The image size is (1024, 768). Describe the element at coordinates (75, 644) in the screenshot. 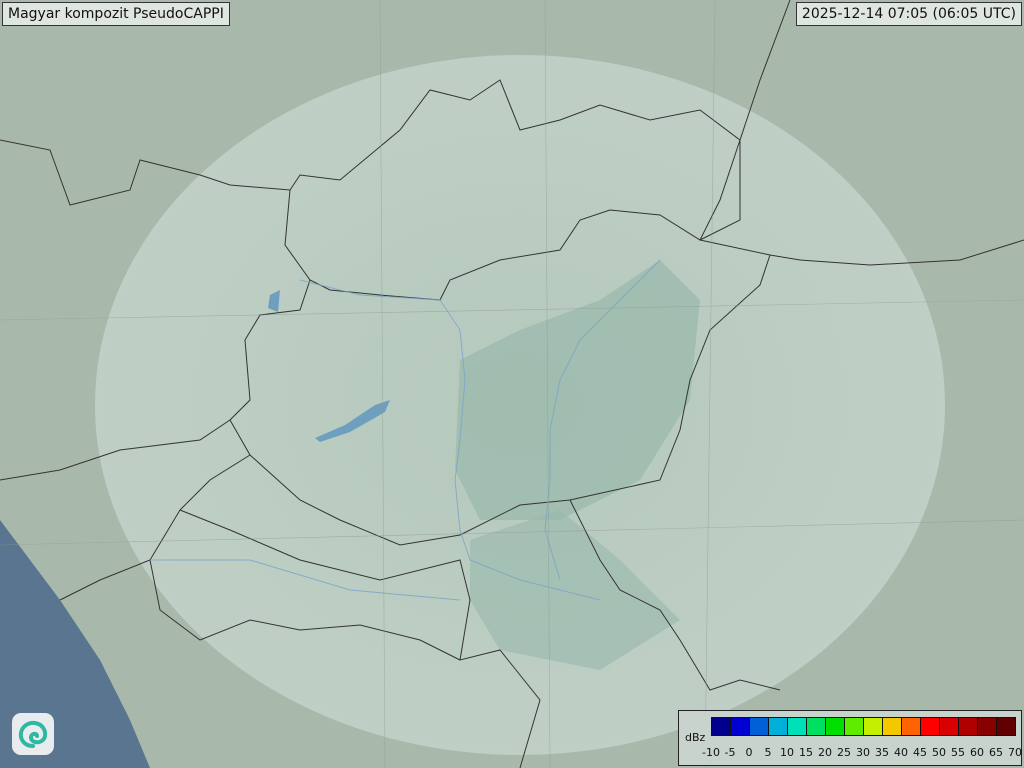

I see `adriatic-sea` at that location.